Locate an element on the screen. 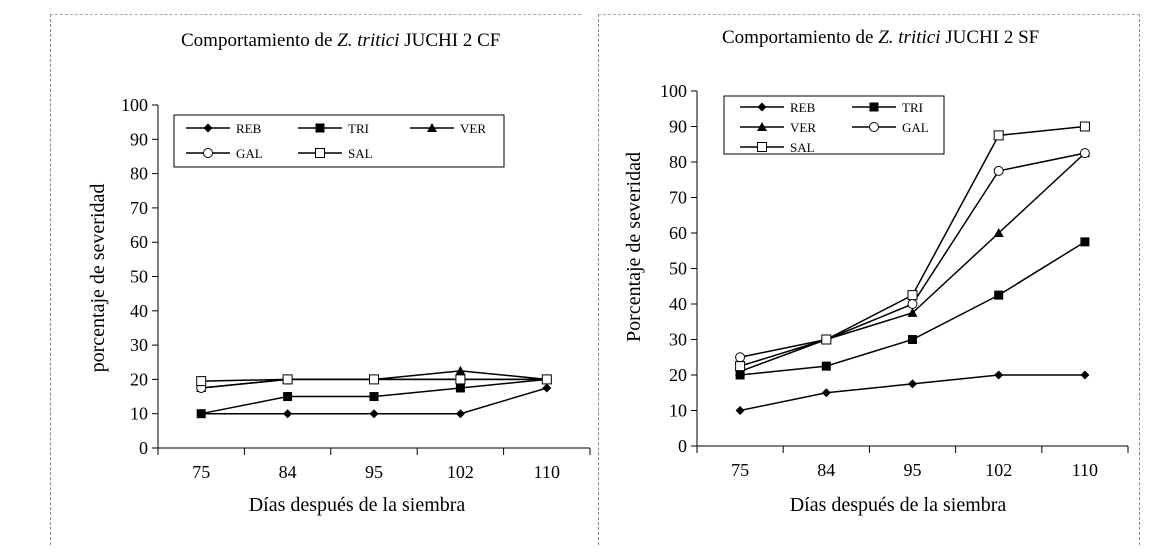 This screenshot has height=559, width=1167. series-gal is located at coordinates (912, 255).